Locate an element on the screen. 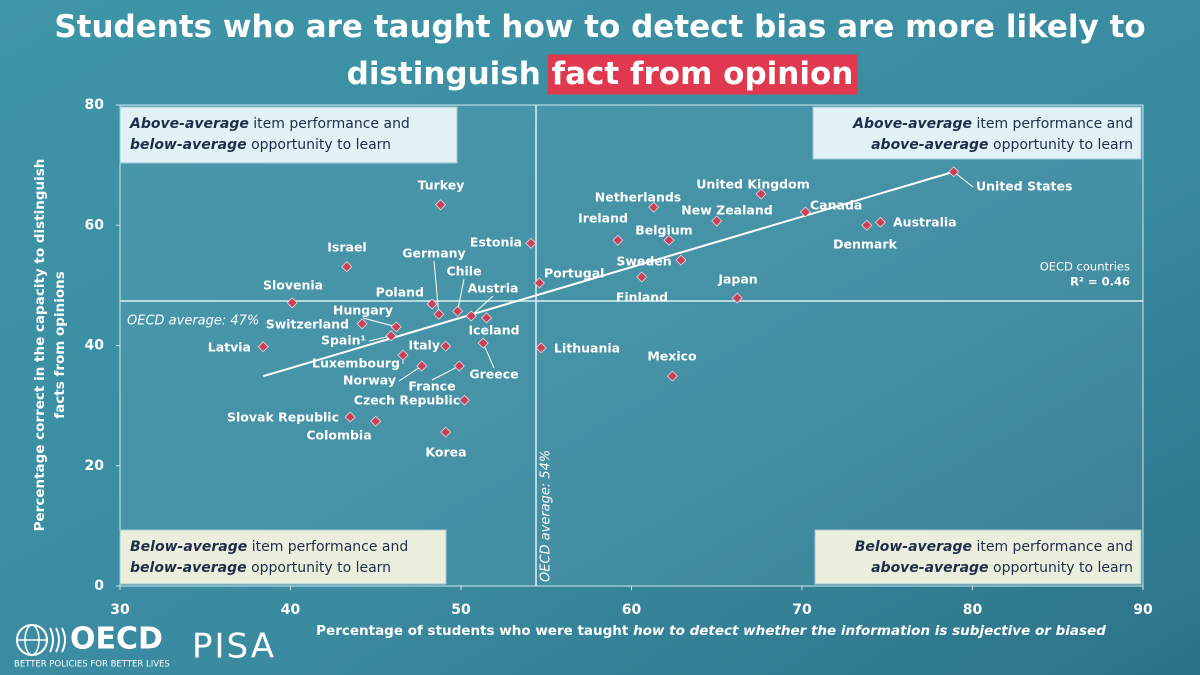  y-tick-label: 80 is located at coordinates (95, 105).